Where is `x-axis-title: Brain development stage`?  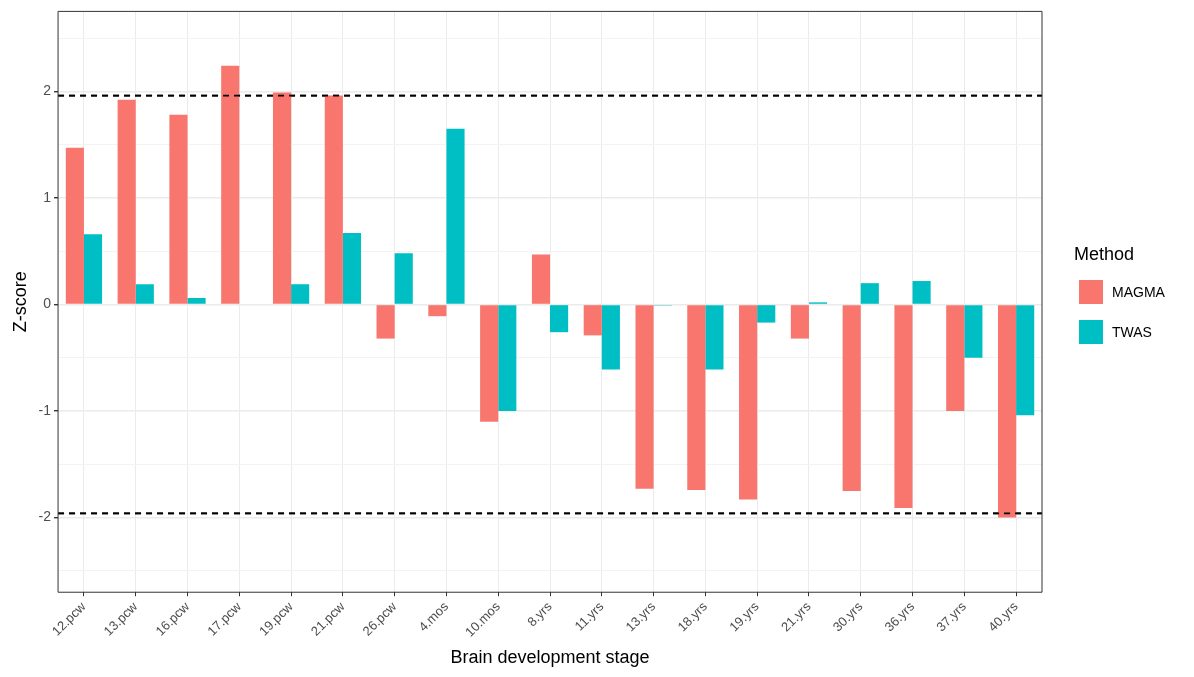 x-axis-title: Brain development stage is located at coordinates (550, 657).